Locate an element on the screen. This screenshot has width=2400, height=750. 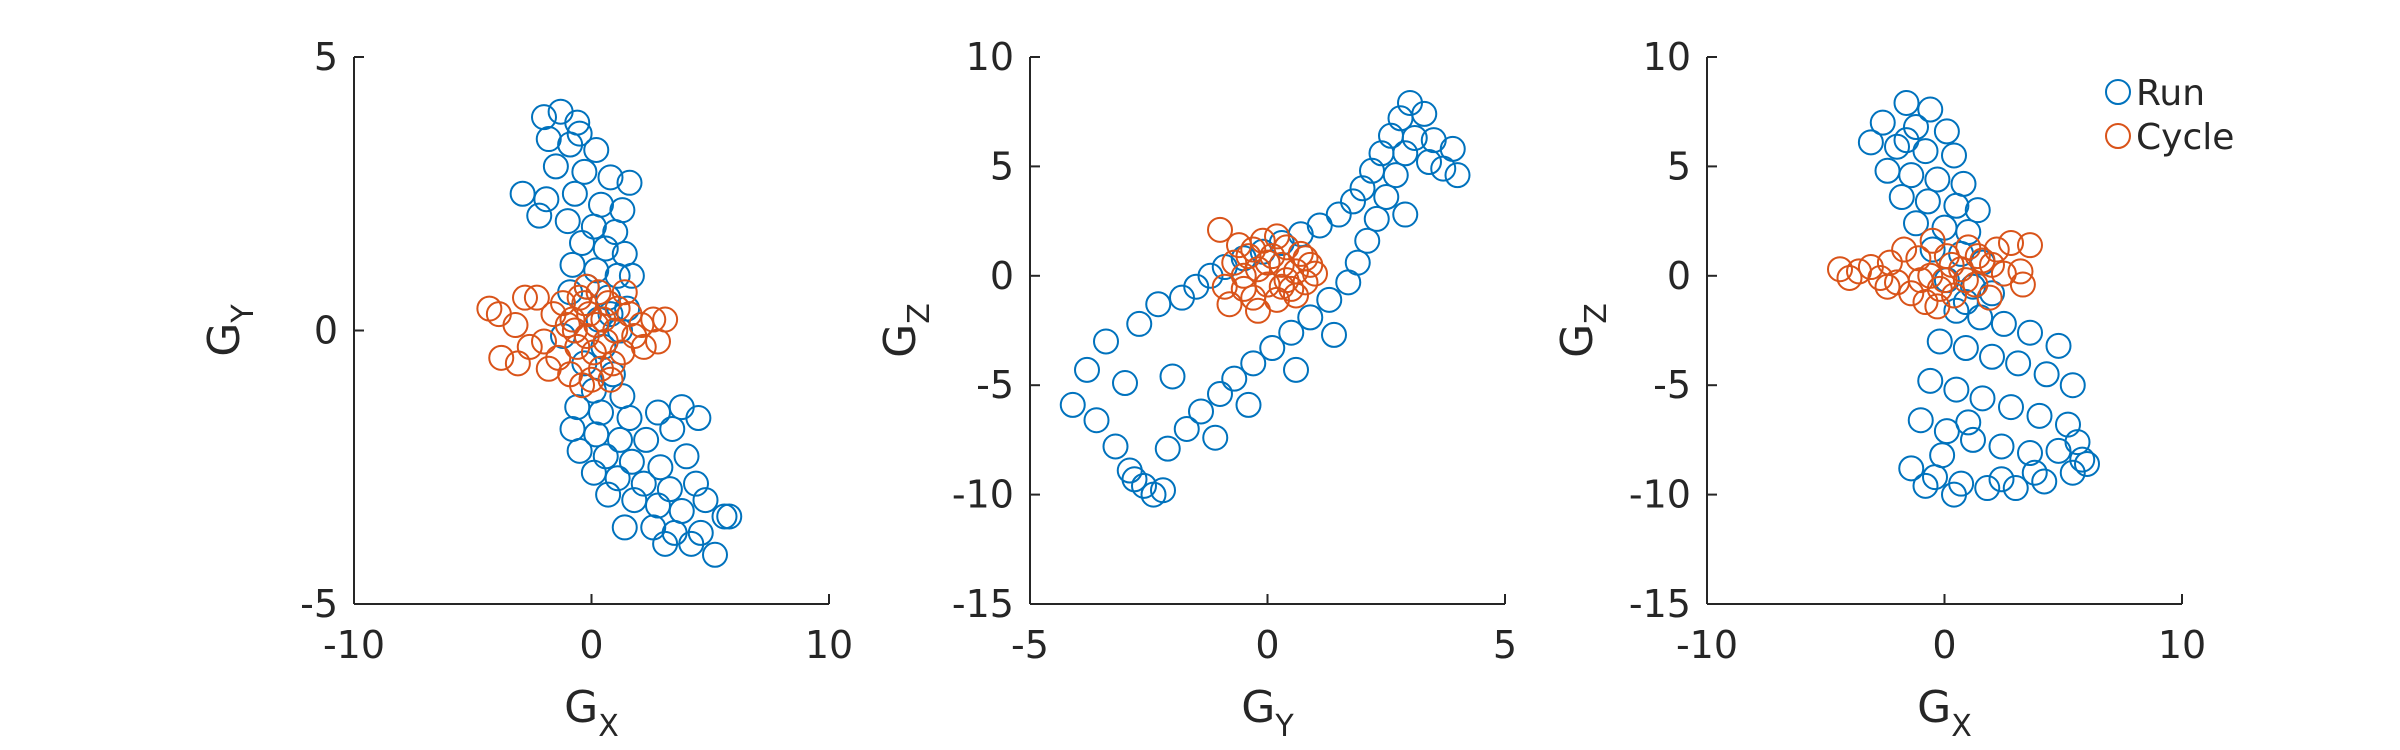
x-tick-label: 10 is located at coordinates (2182, 645).